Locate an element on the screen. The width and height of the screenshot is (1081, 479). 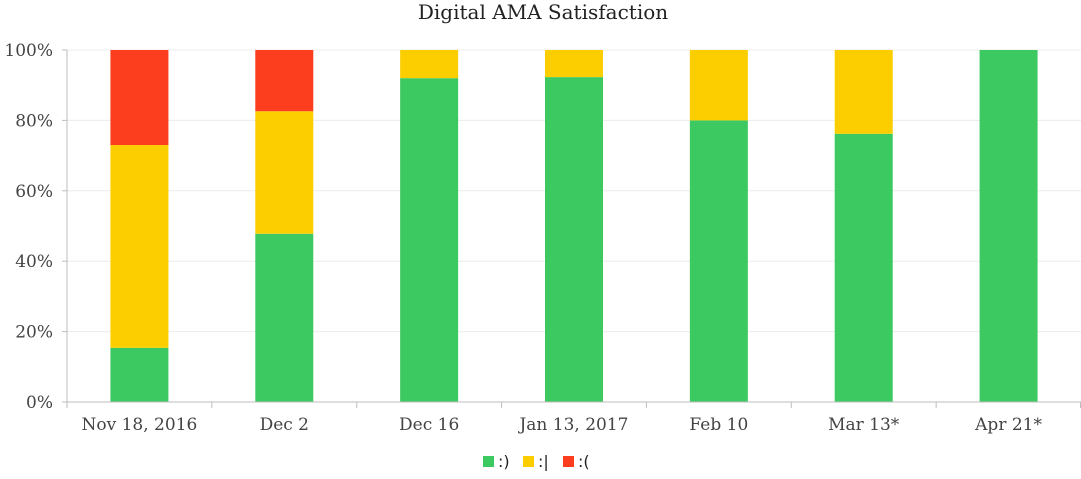
x-tick-label: Dec 16 is located at coordinates (429, 425).